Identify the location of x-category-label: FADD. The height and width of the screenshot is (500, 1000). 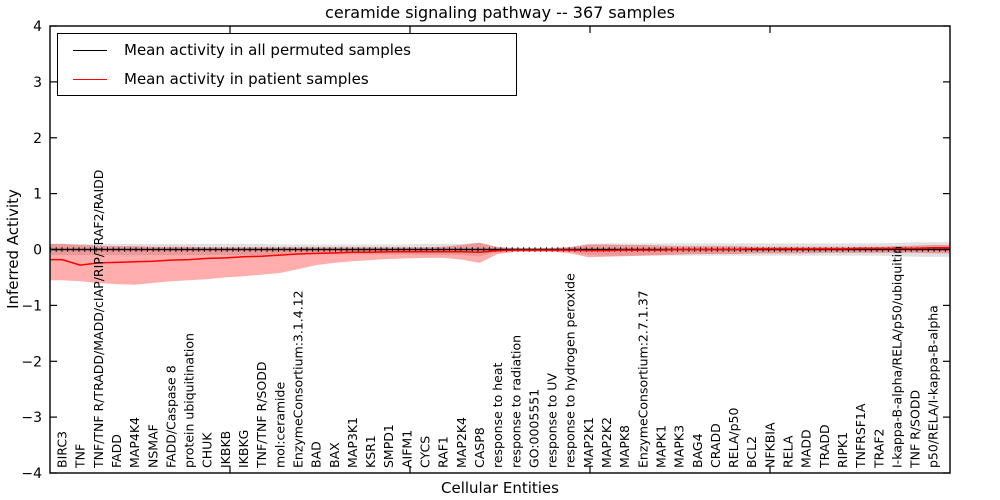
(116, 451).